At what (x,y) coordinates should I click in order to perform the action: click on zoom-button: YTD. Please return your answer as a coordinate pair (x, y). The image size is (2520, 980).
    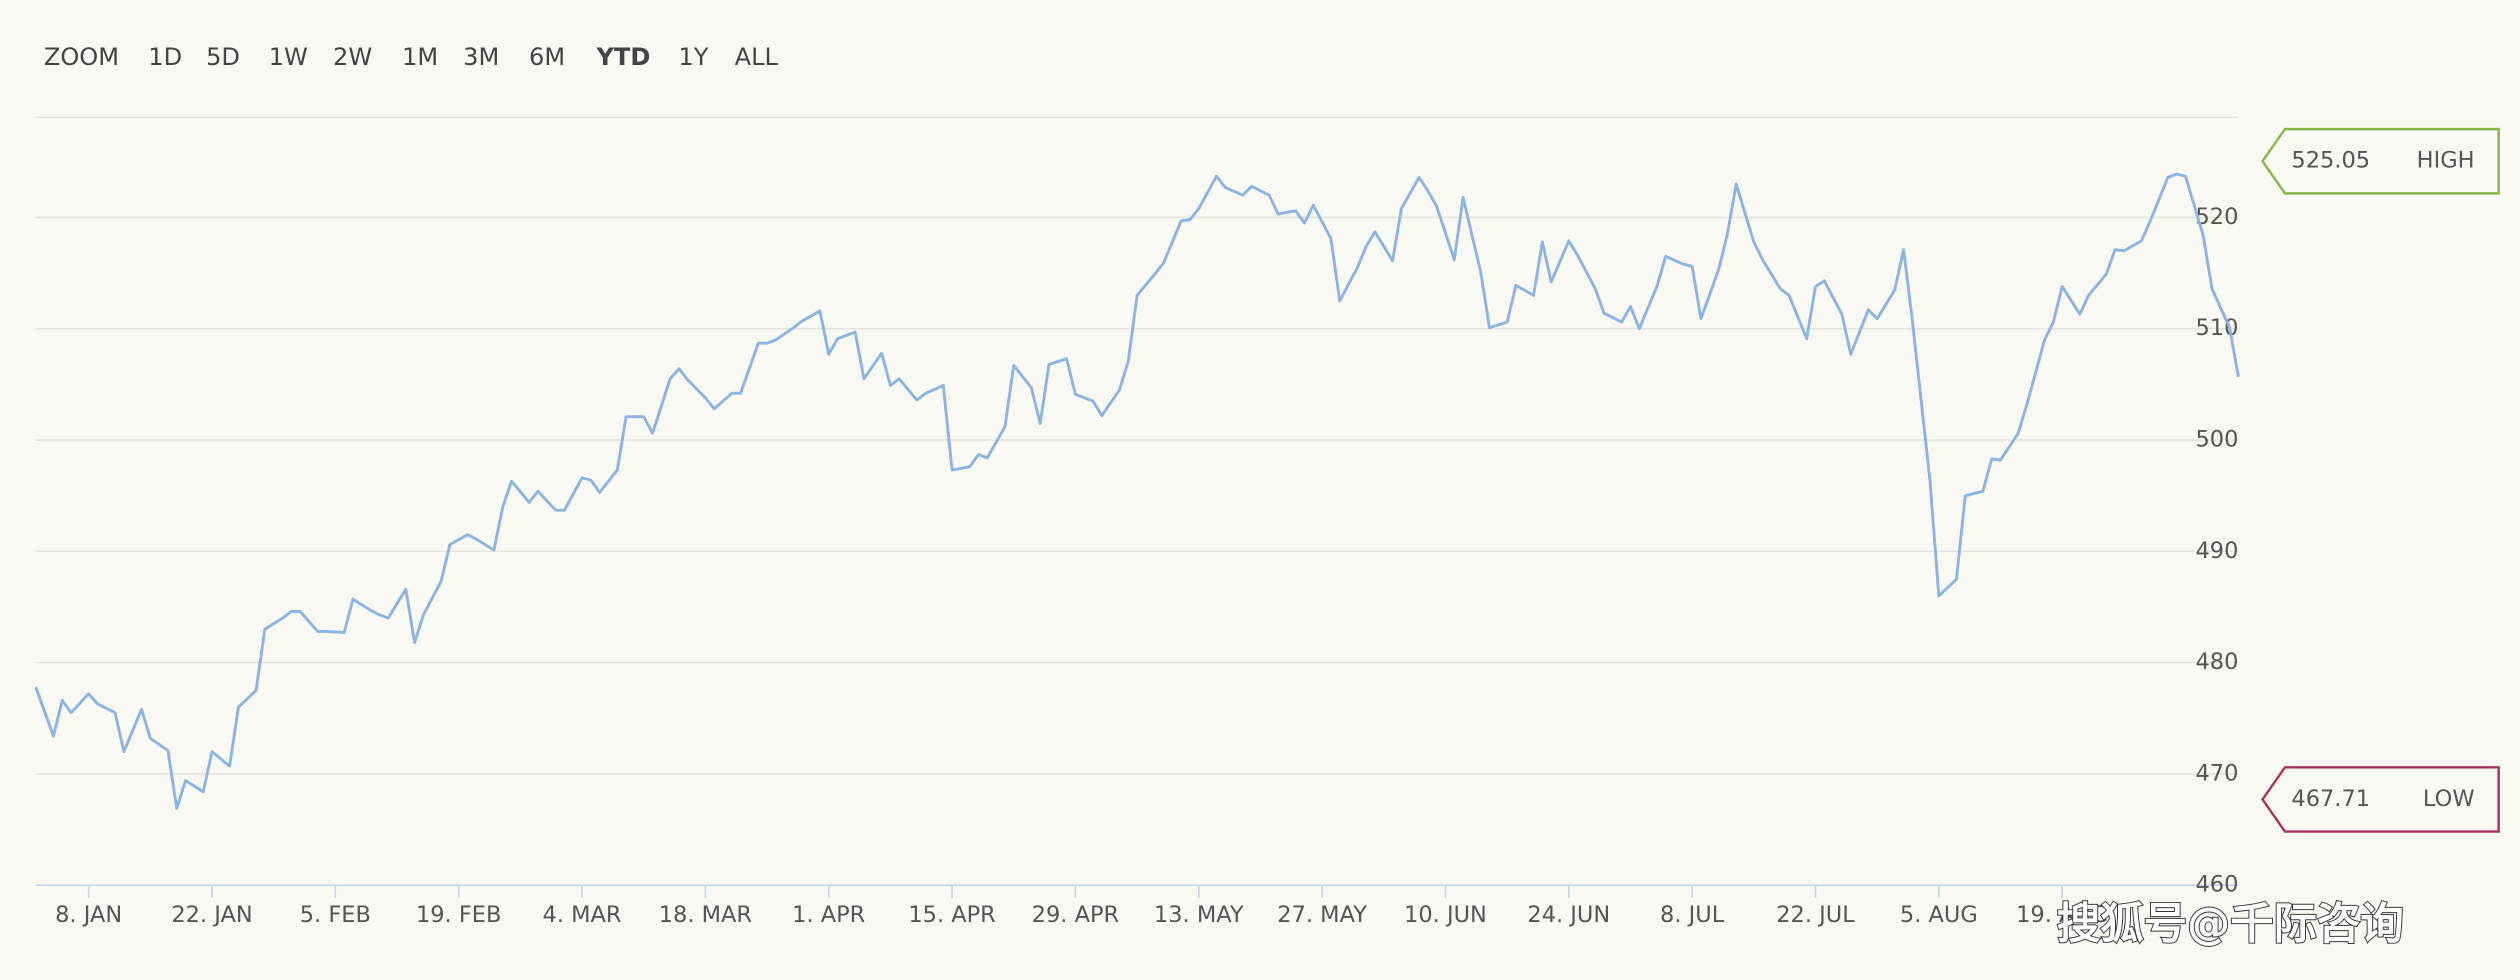
    Looking at the image, I should click on (622, 57).